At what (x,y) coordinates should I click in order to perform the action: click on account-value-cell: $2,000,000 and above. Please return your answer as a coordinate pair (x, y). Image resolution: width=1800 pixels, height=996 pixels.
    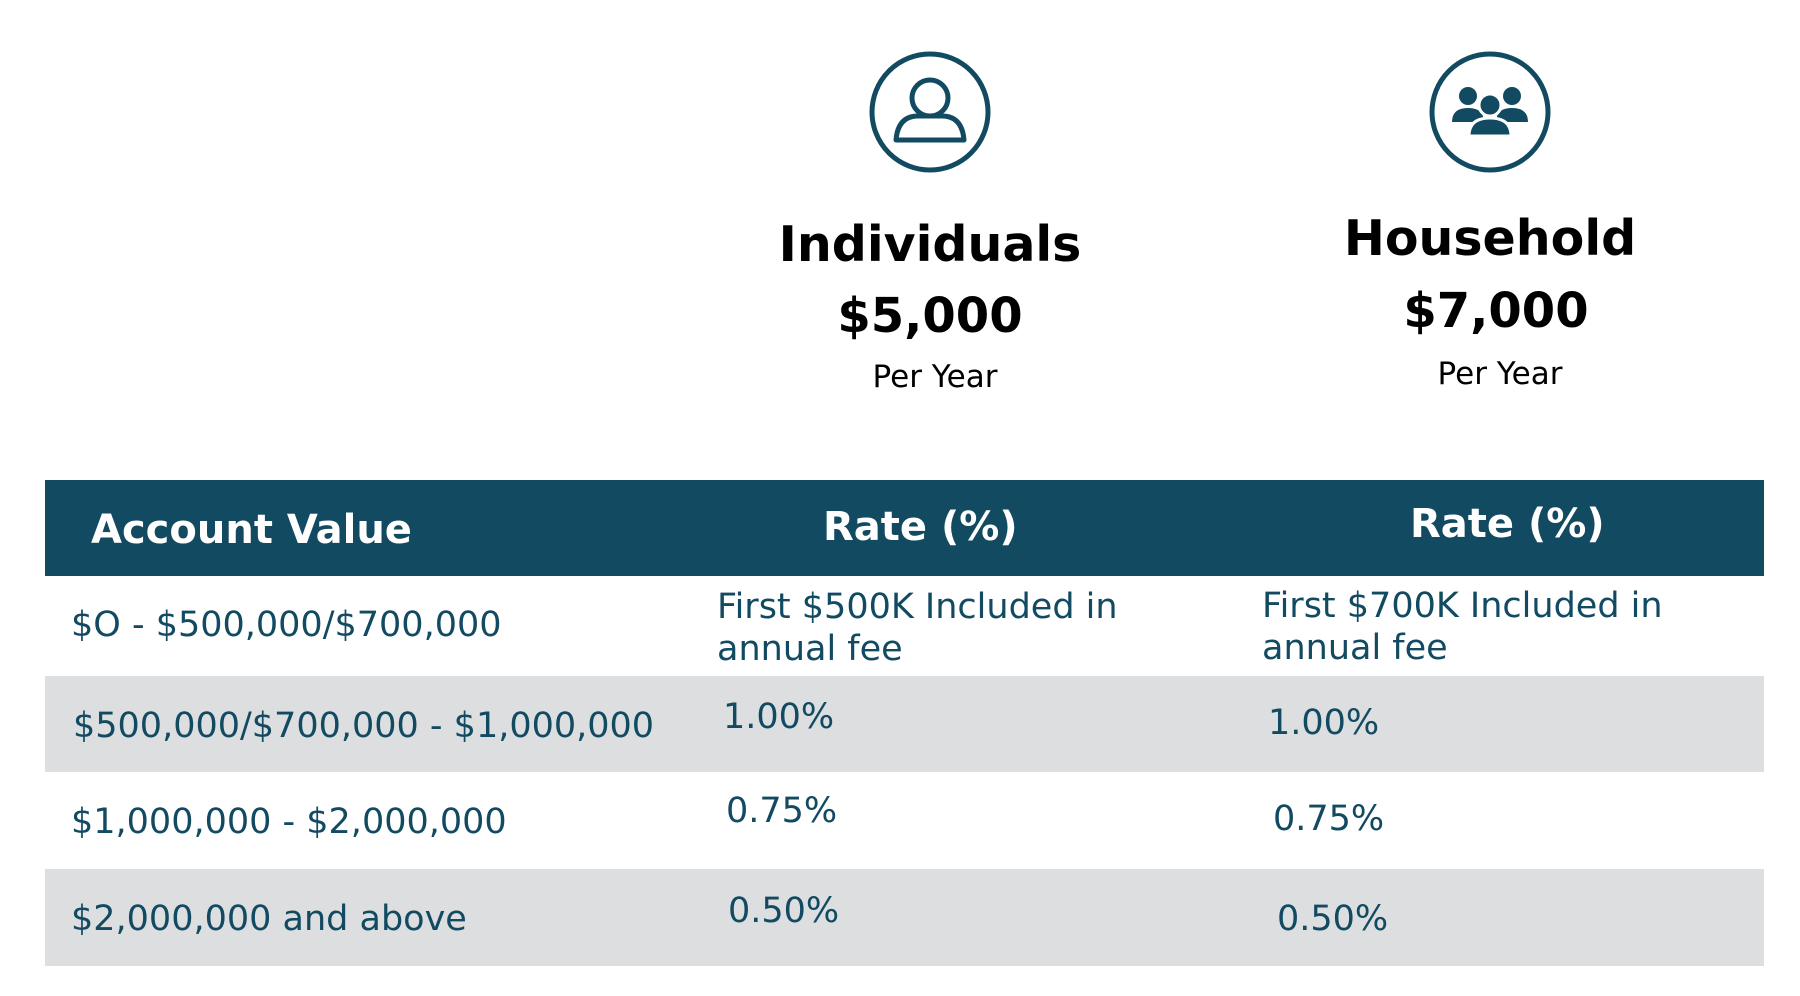
    Looking at the image, I should click on (269, 919).